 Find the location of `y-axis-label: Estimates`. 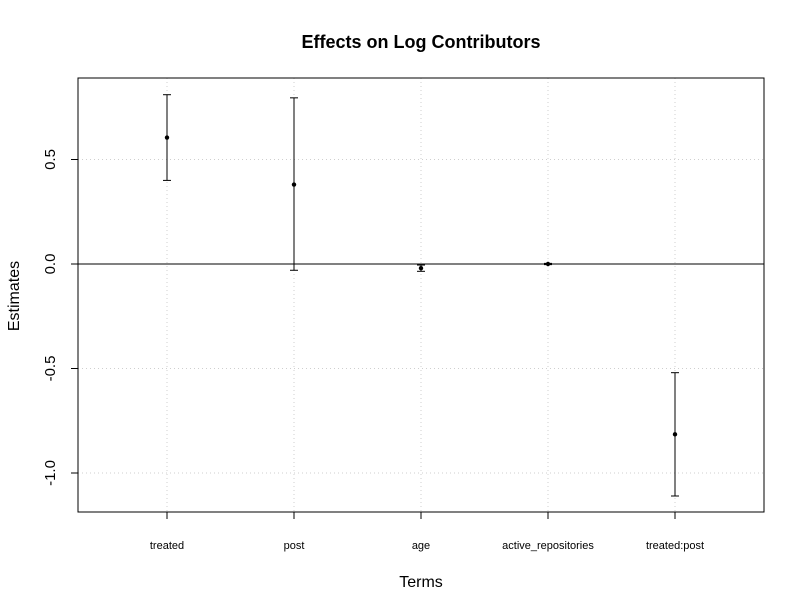

y-axis-label: Estimates is located at coordinates (14, 296).